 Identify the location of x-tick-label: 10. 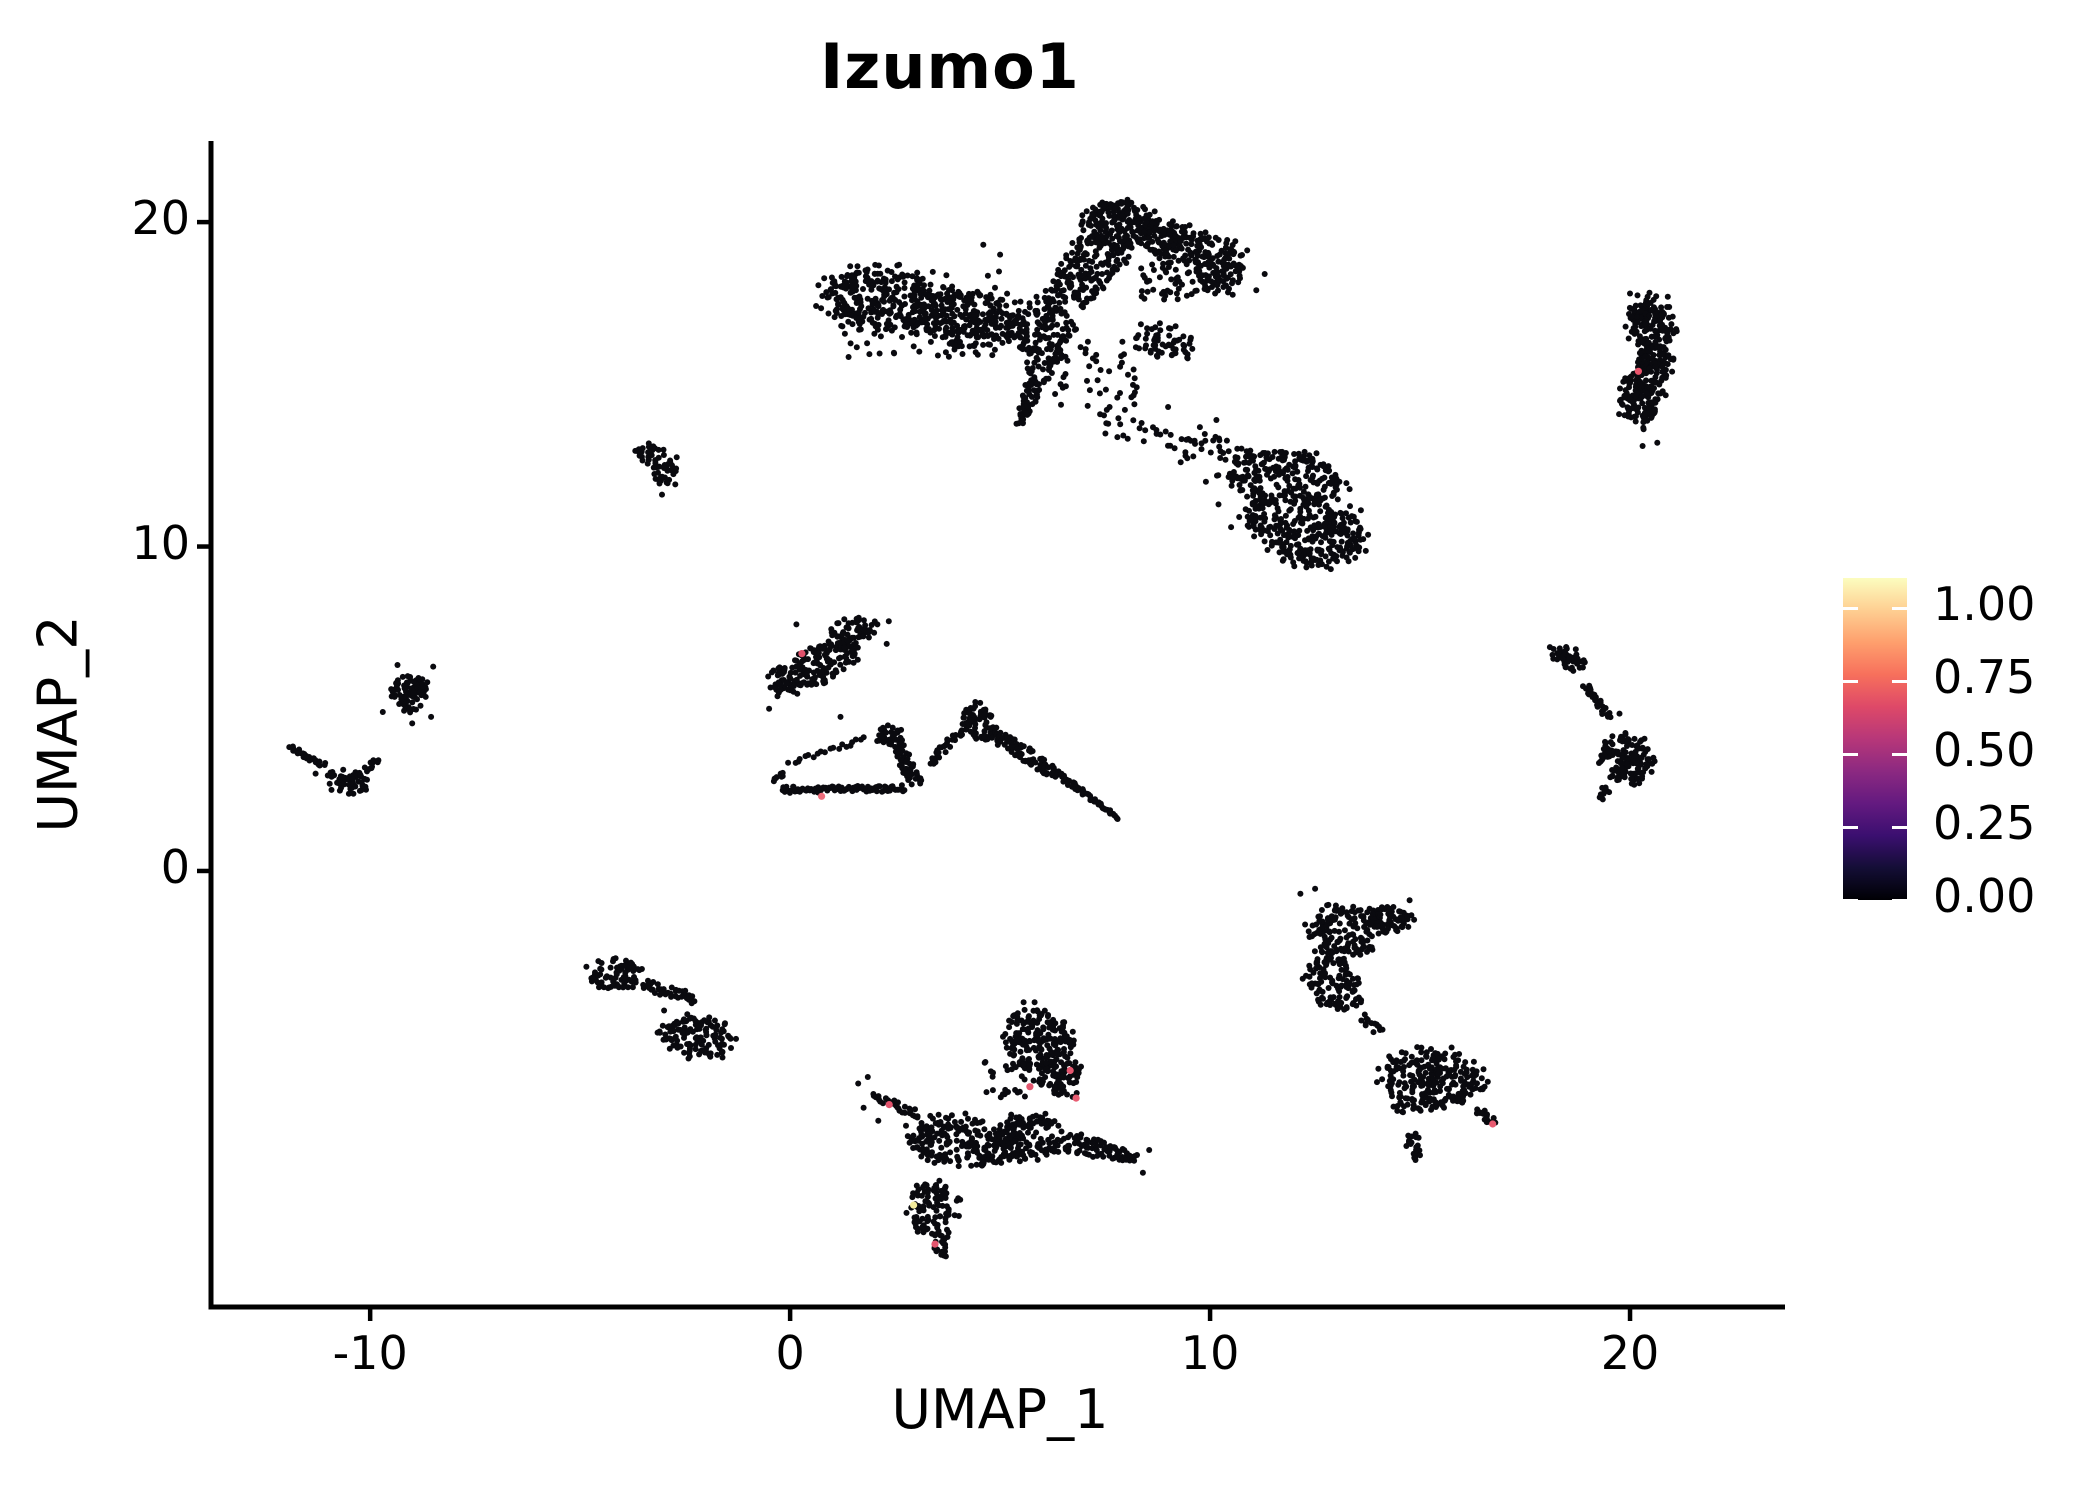
(1210, 1353).